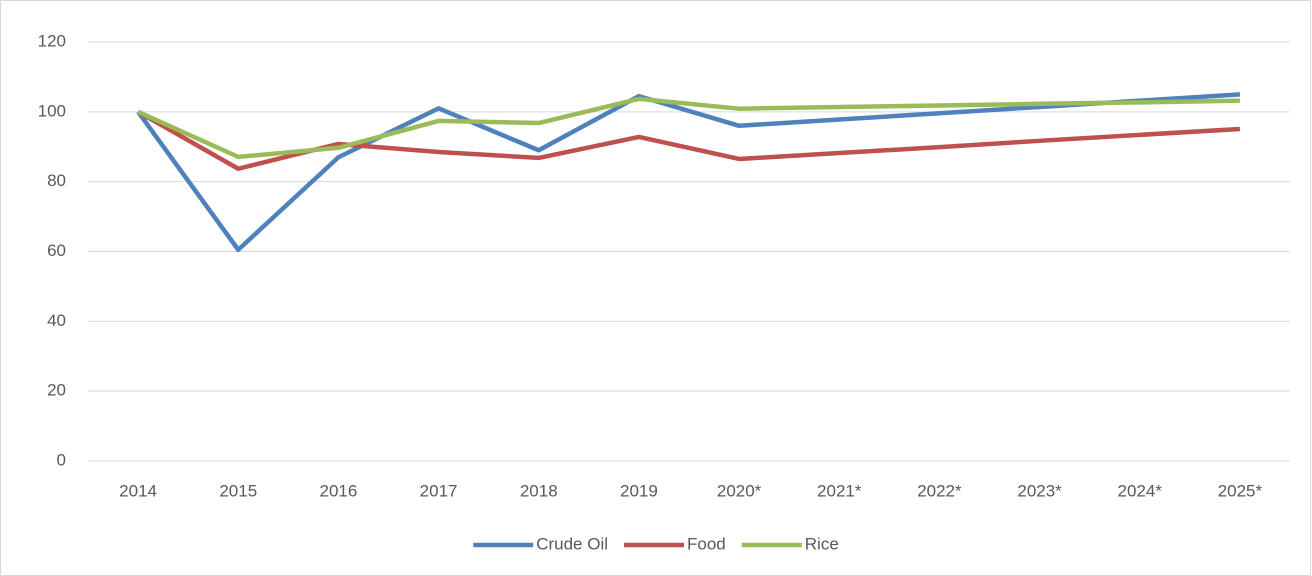 This screenshot has height=576, width=1312. Describe the element at coordinates (688, 128) in the screenshot. I see `line-series` at that location.